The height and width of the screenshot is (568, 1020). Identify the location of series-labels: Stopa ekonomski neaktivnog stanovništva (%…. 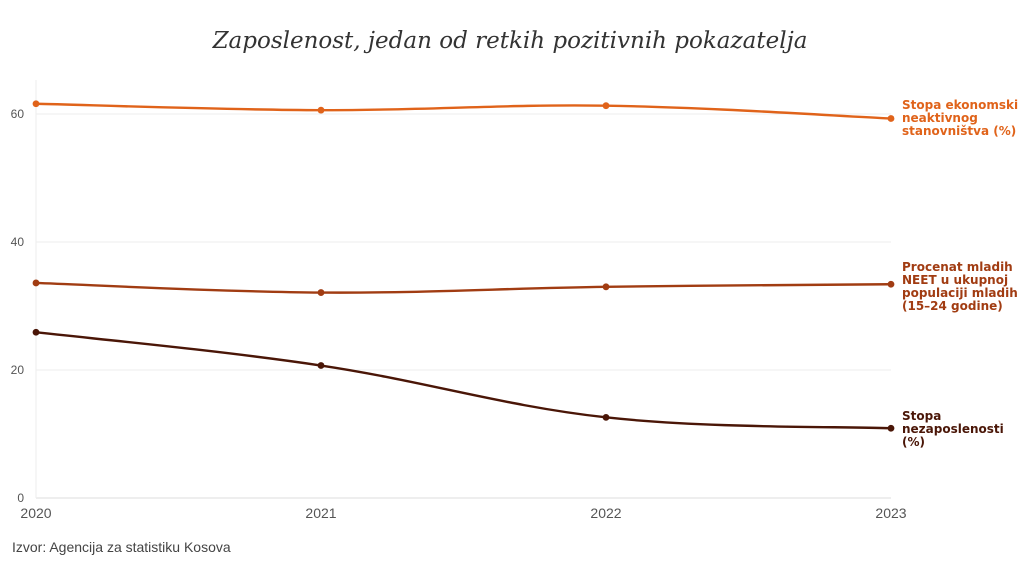
(960, 273).